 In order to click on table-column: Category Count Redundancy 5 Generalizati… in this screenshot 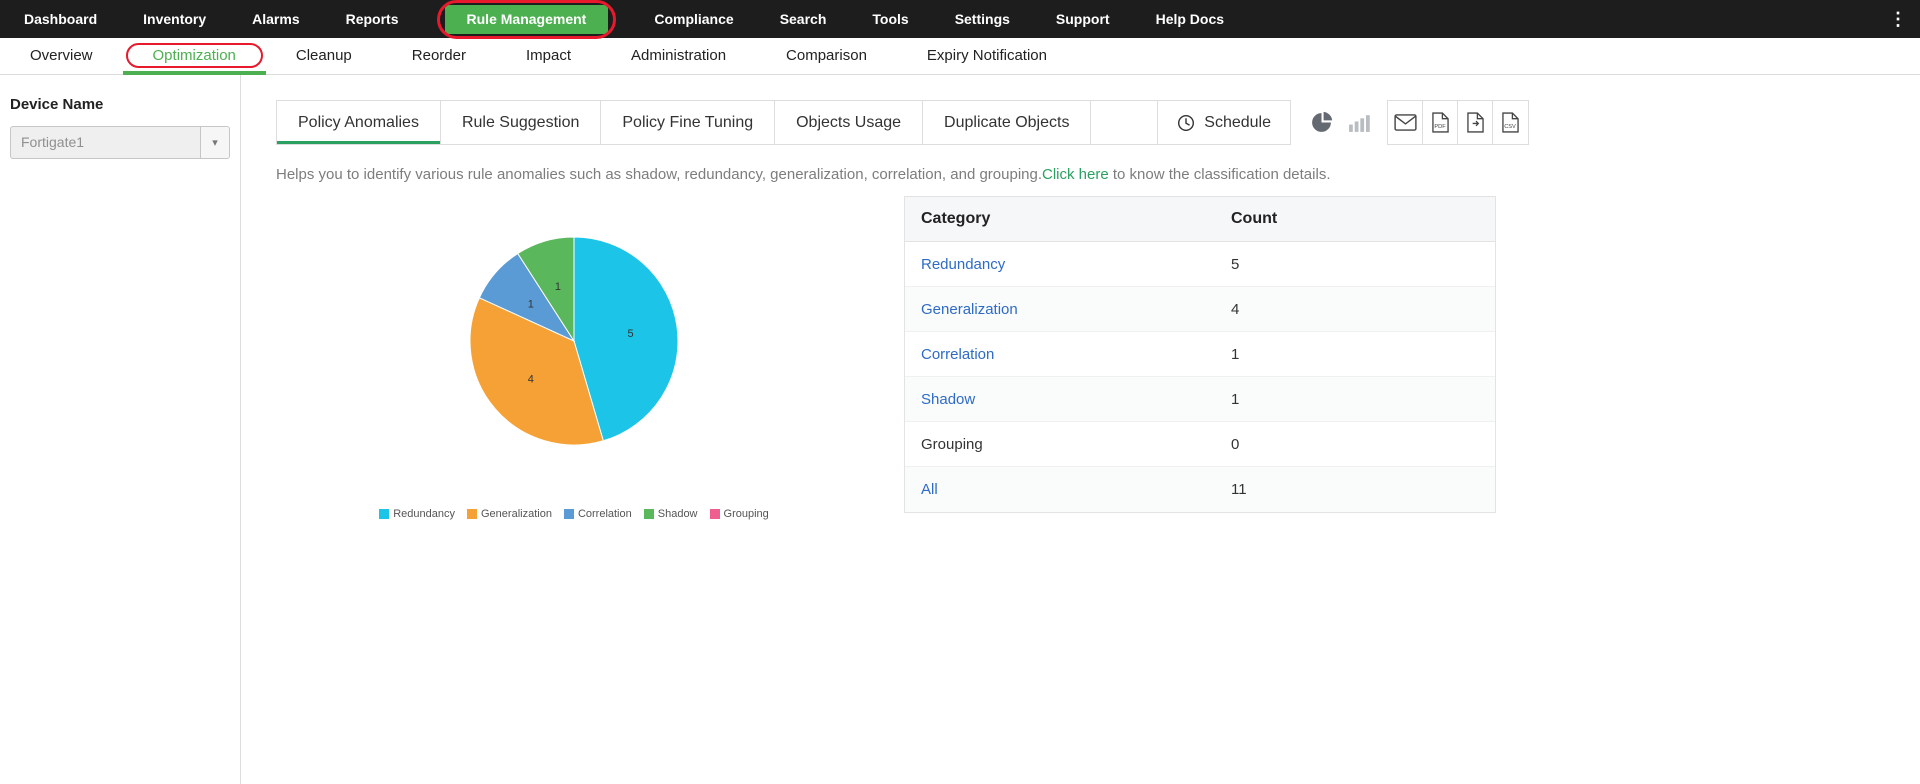, I will do `click(1200, 358)`.